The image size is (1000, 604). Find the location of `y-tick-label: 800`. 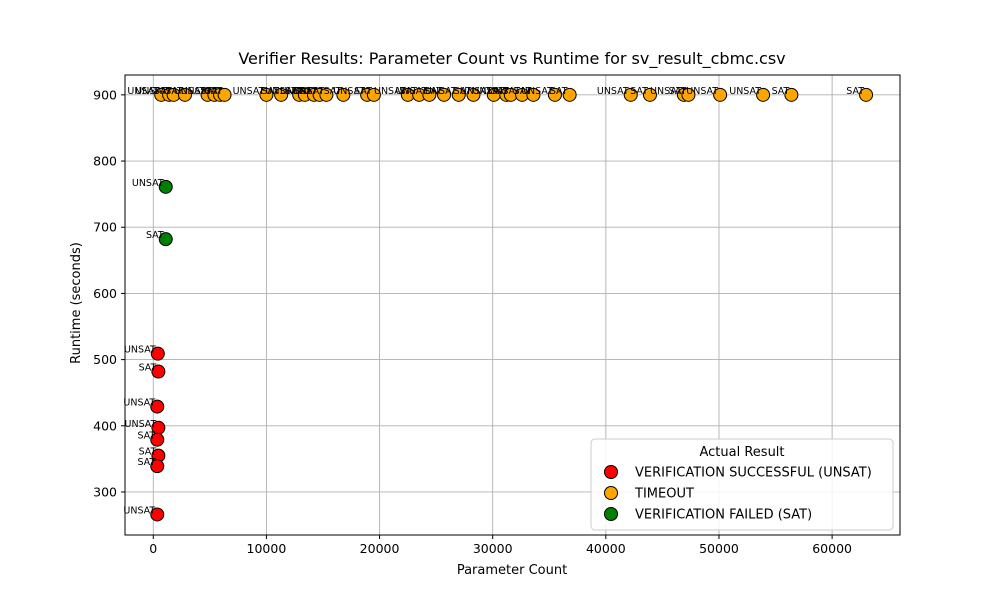

y-tick-label: 800 is located at coordinates (105, 161).